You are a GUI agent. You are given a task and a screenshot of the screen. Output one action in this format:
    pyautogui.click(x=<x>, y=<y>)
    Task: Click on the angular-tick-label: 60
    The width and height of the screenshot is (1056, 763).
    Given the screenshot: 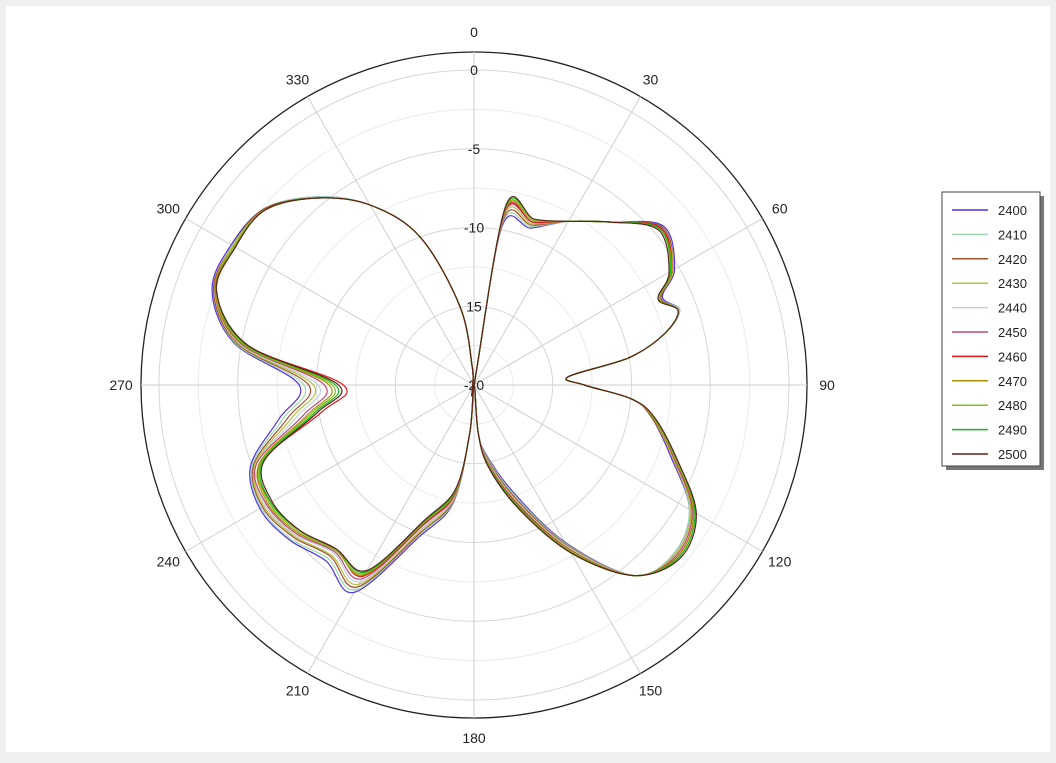 What is the action you would take?
    pyautogui.click(x=780, y=209)
    